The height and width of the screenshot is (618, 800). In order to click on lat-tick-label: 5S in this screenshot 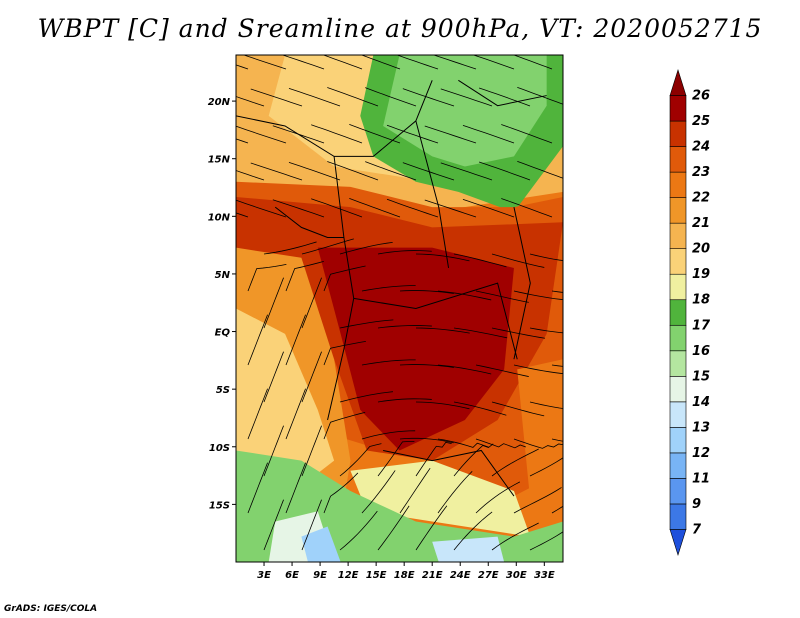, I will do `click(223, 390)`.